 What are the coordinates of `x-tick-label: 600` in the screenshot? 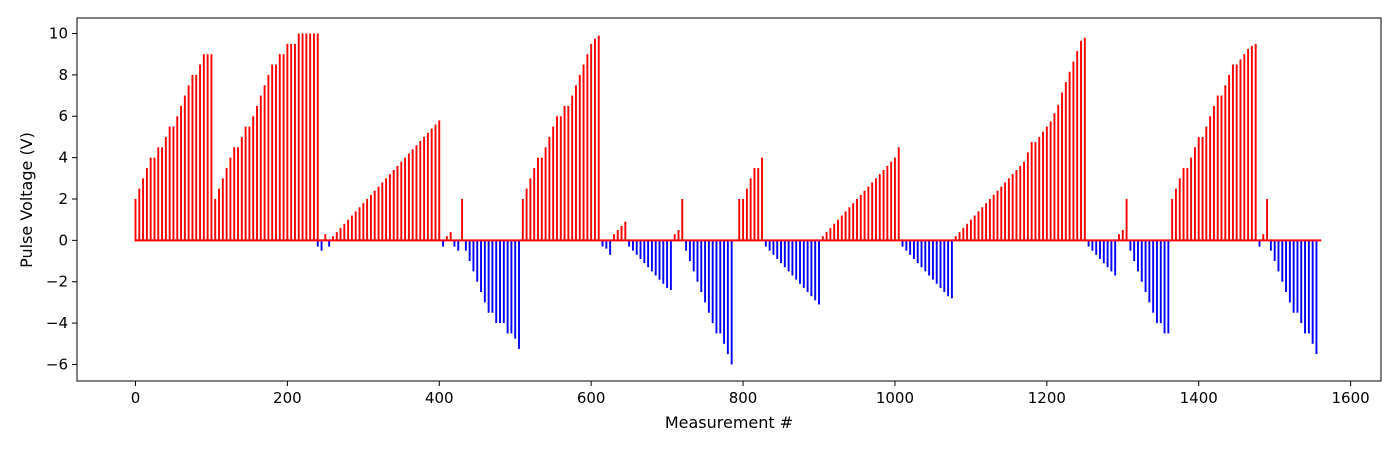 It's located at (591, 398).